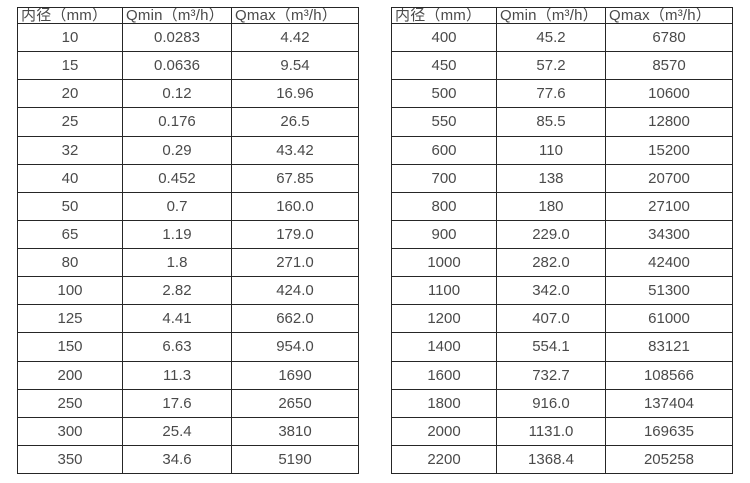 This screenshot has width=750, height=483. What do you see at coordinates (177, 15) in the screenshot?
I see `column-header: Qmin（m³/h）` at bounding box center [177, 15].